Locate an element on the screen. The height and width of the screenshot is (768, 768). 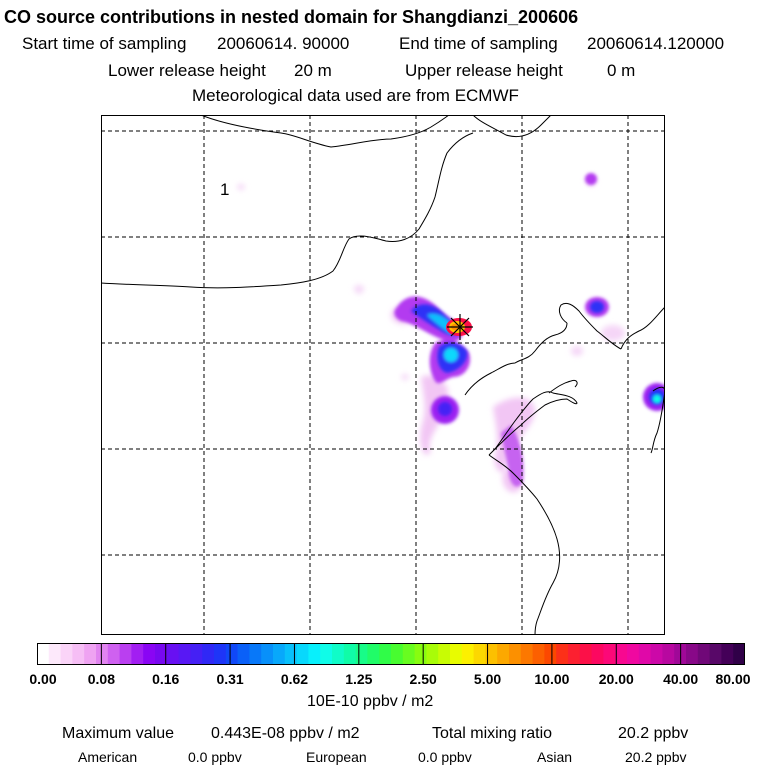
colorbar is located at coordinates (391, 654).